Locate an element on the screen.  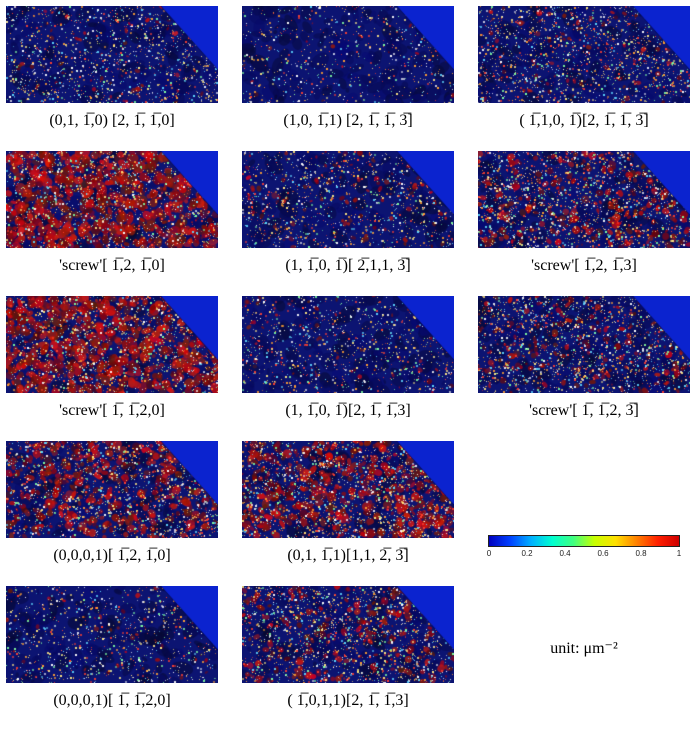
colorbar-tick-label: 0.8 is located at coordinates (641, 553).